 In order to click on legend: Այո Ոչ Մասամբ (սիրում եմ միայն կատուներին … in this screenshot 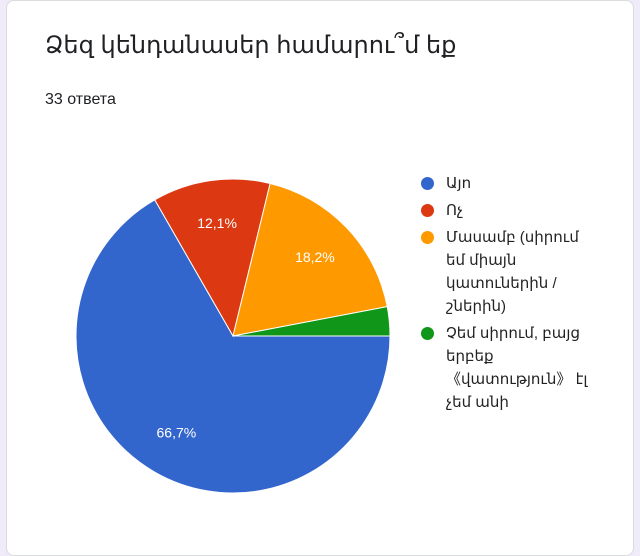, I will do `click(505, 295)`.